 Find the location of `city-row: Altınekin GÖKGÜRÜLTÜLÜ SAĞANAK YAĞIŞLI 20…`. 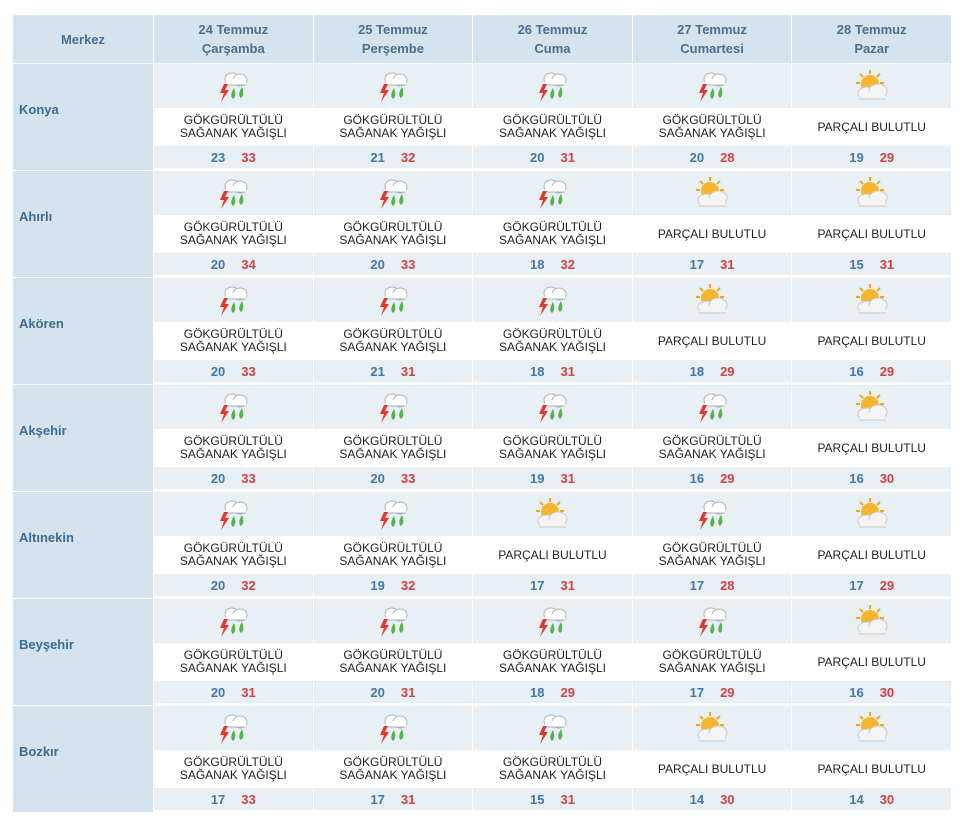

city-row: Altınekin GÖKGÜRÜLTÜLÜ SAĞANAK YAĞIŞLI 20… is located at coordinates (482, 545).